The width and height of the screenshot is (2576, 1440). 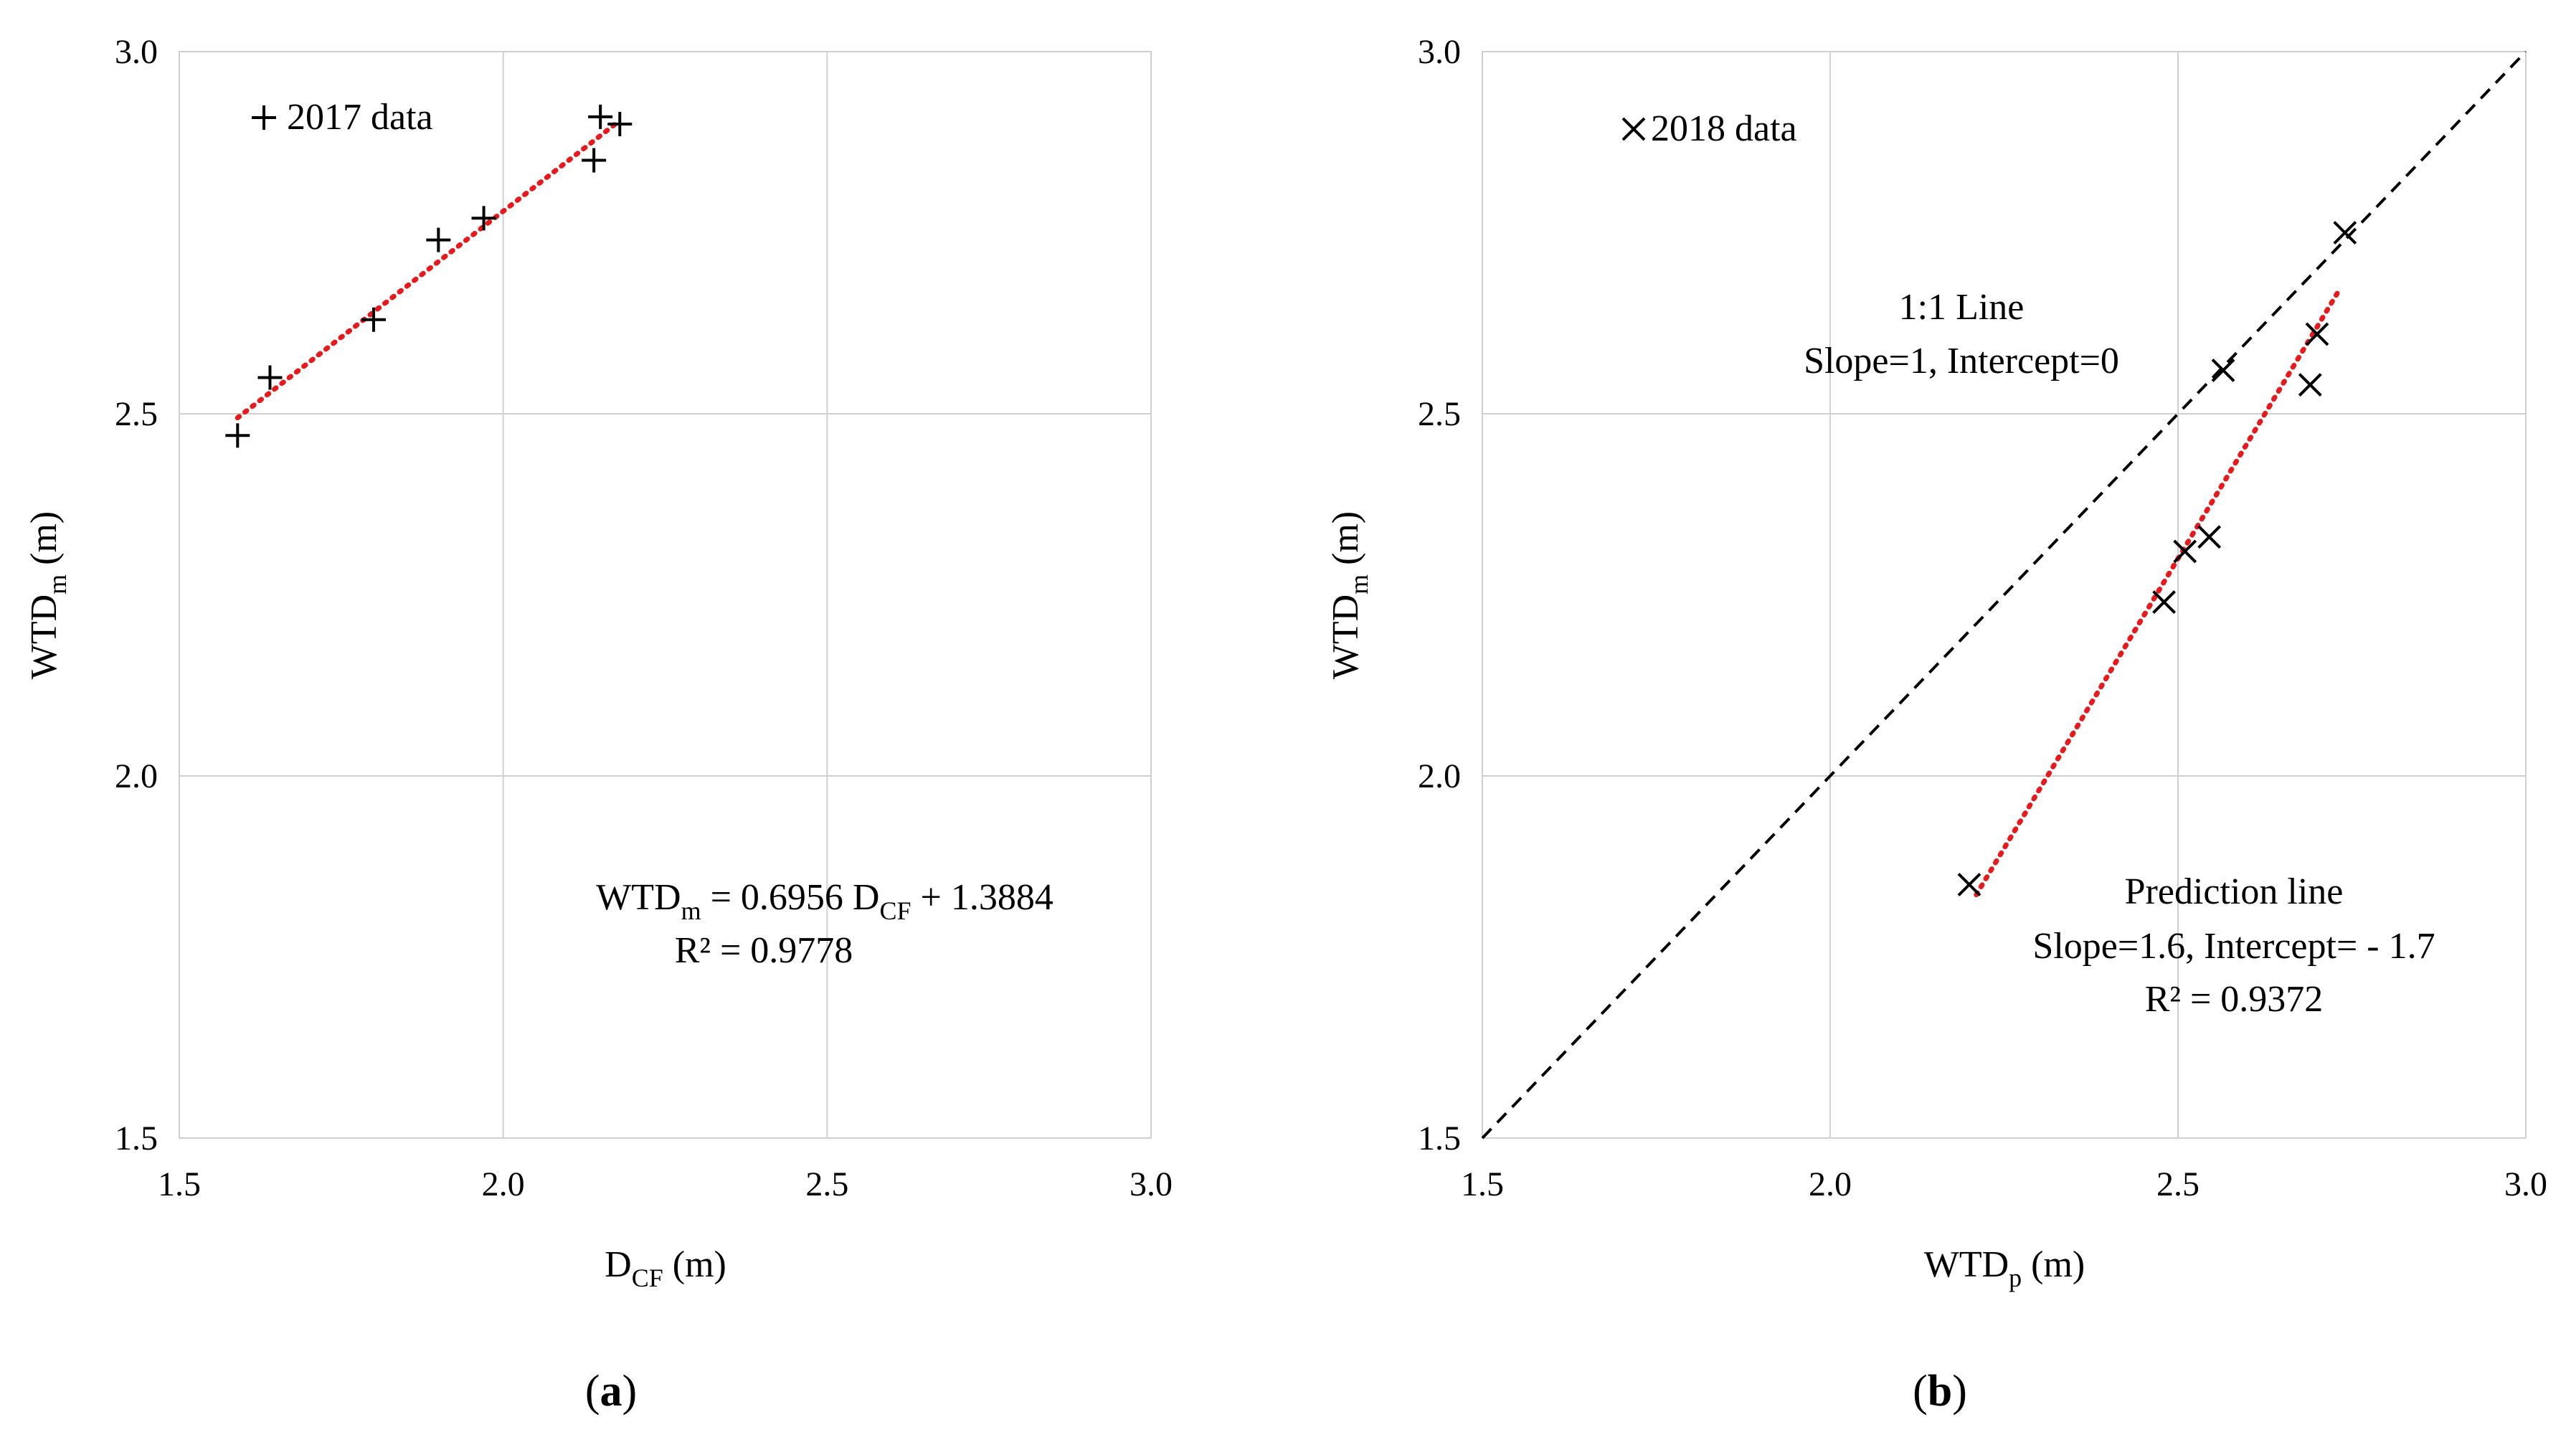 What do you see at coordinates (2015, 1278) in the screenshot?
I see `x-axis-label-sub-b: p` at bounding box center [2015, 1278].